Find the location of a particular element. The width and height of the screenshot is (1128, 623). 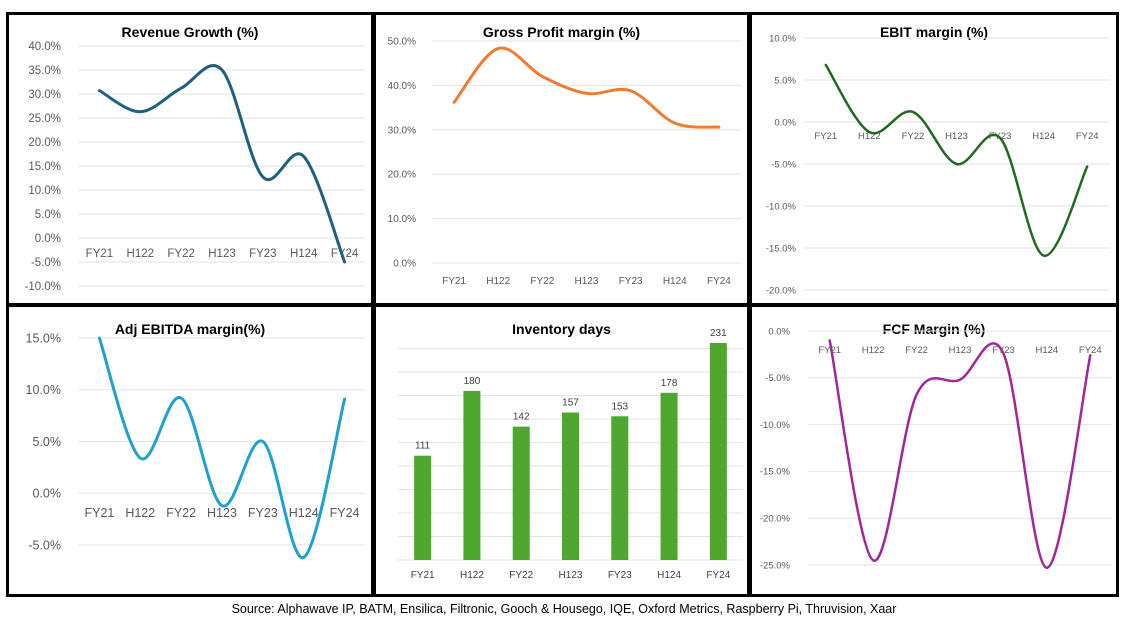

chart-title: FCF Margin (%) is located at coordinates (934, 329).